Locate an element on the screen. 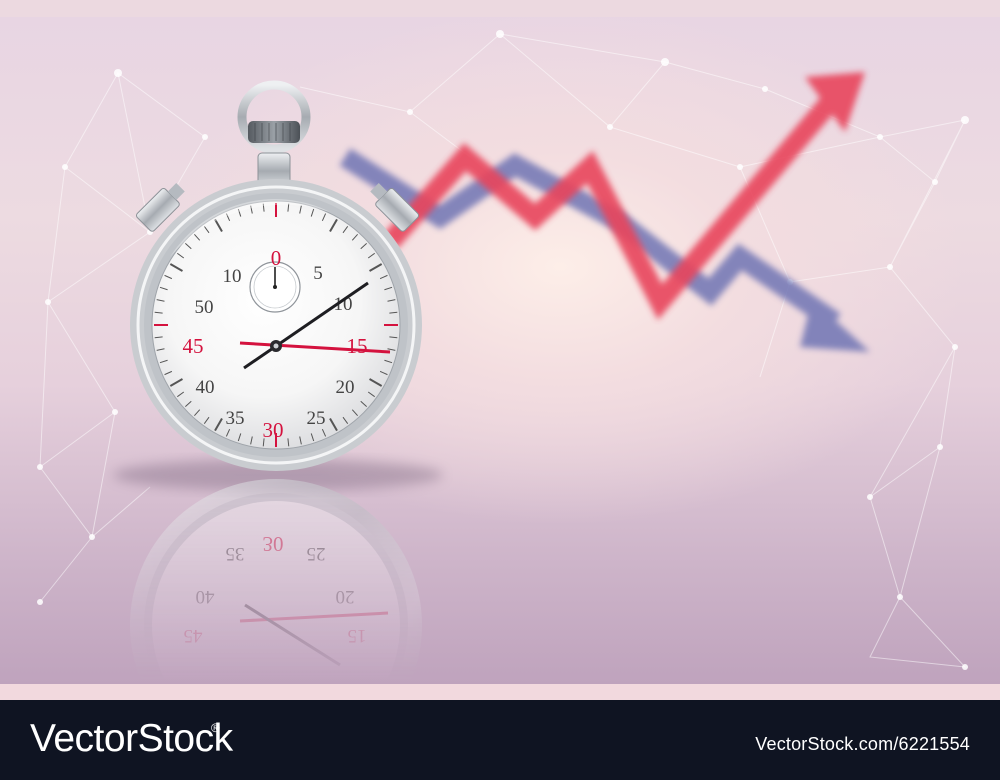 The height and width of the screenshot is (780, 1000). reflection-number-40: 40 is located at coordinates (205, 596).